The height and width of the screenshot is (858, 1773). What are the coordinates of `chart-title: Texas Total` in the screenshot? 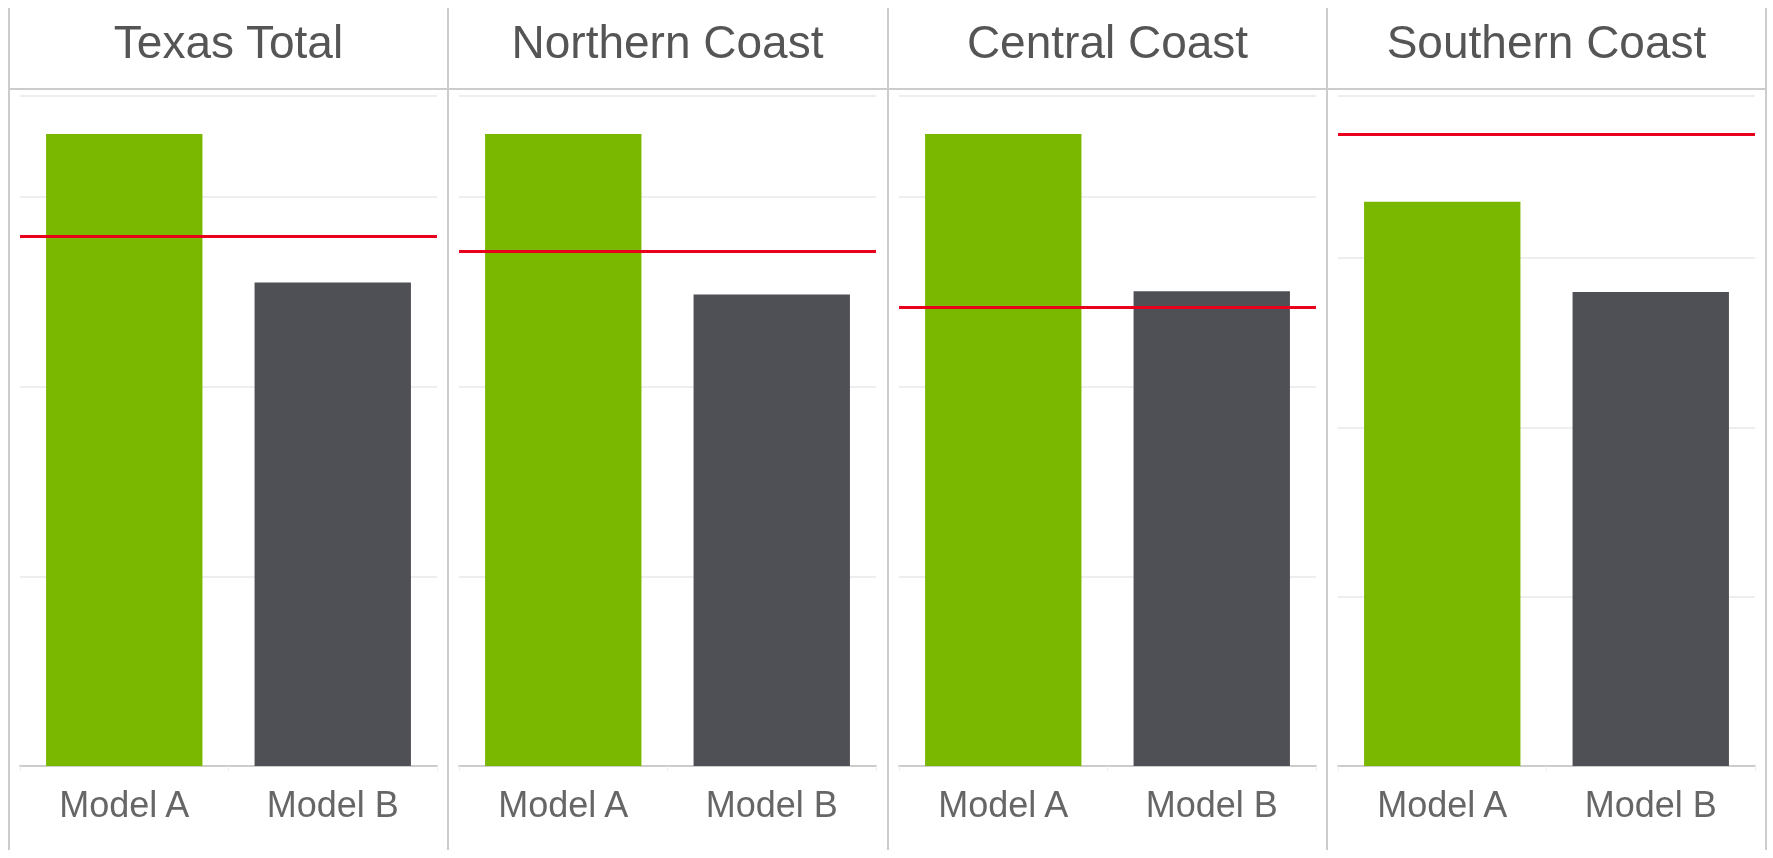 It's located at (228, 42).